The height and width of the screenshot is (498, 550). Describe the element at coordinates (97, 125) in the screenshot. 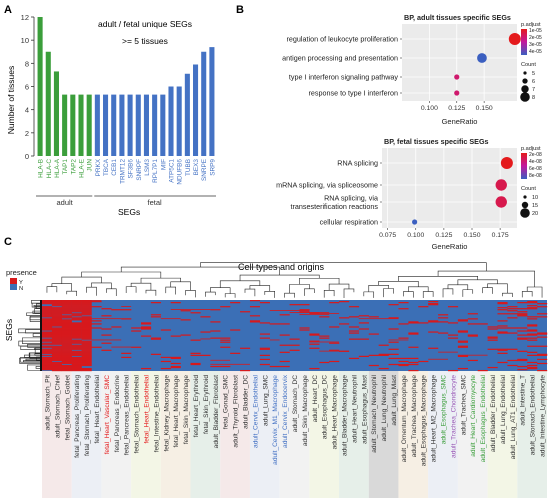

I see `bar-prkx` at that location.